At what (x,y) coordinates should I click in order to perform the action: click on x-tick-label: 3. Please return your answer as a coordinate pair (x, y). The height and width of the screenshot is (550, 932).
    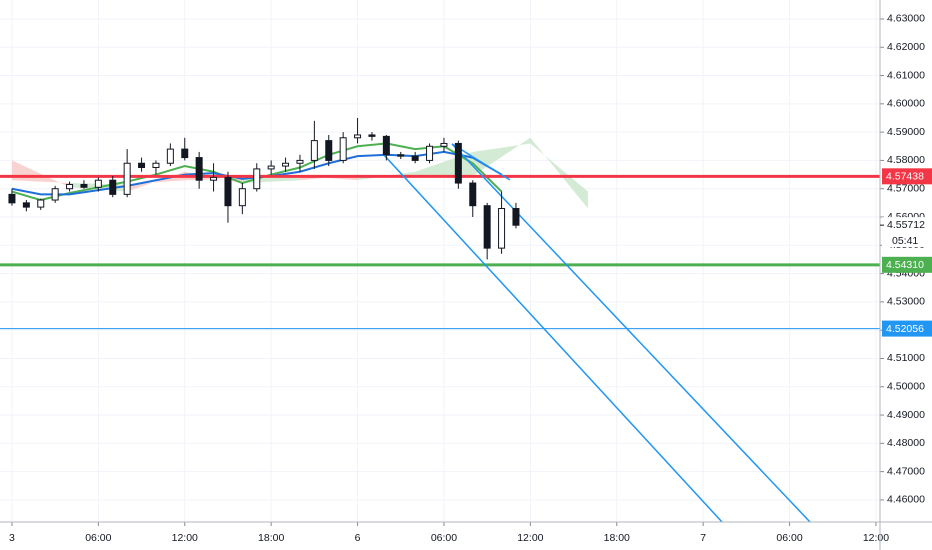
    Looking at the image, I should click on (12, 538).